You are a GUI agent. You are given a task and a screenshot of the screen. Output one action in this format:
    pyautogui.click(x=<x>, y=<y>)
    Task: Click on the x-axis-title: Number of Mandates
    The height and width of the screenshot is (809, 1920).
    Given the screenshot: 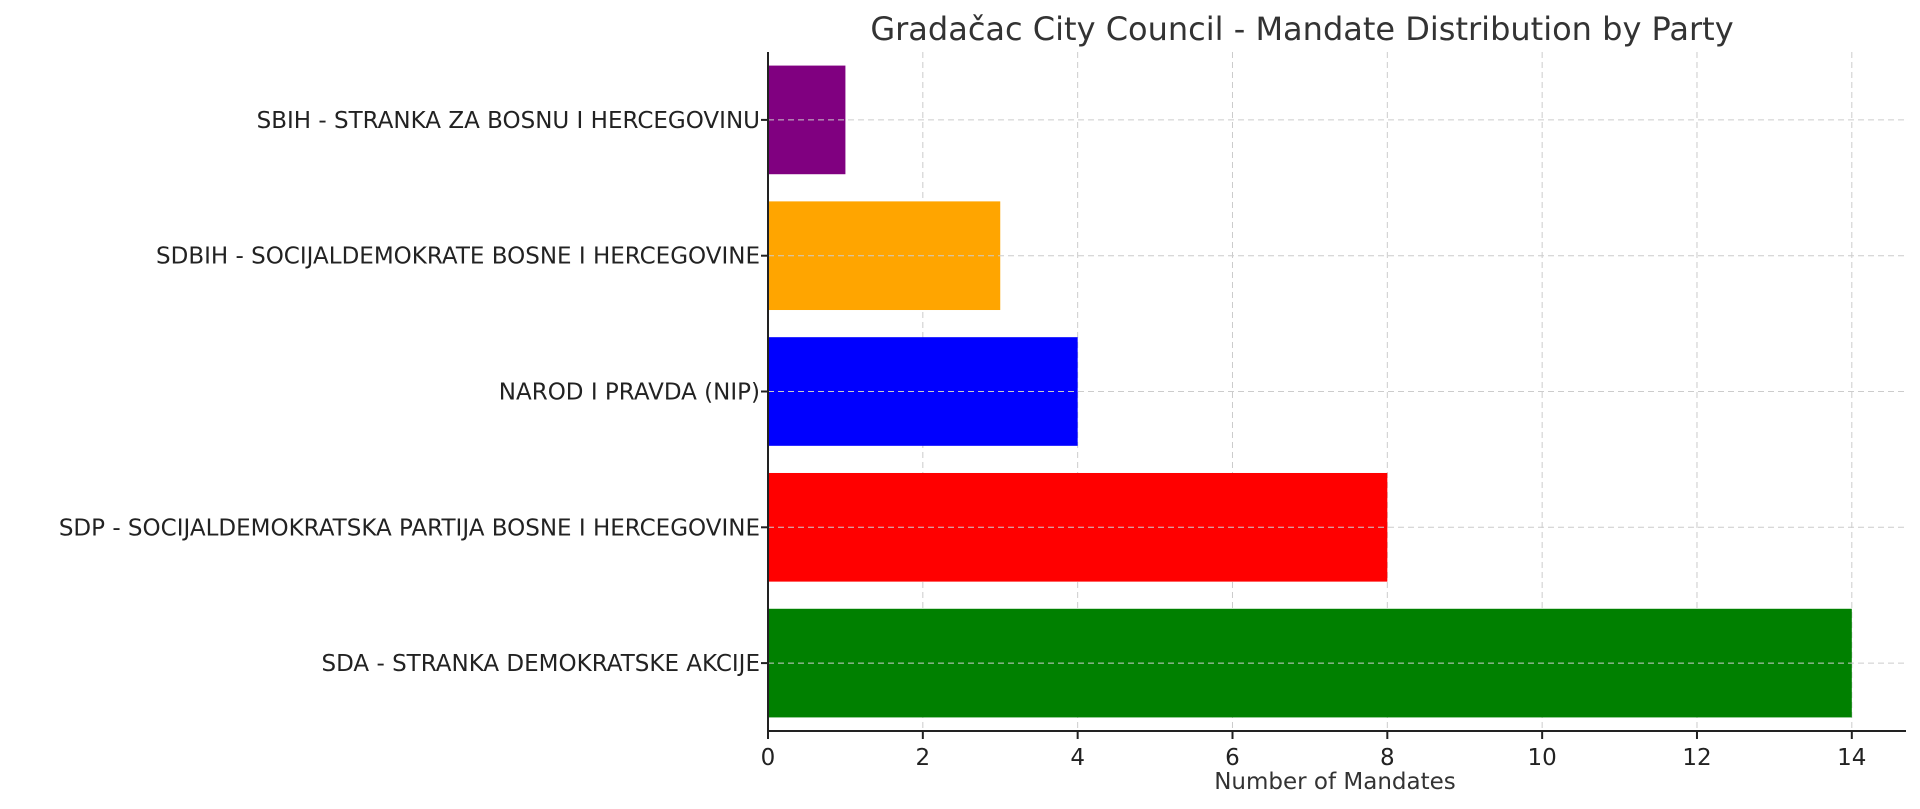 What is the action you would take?
    pyautogui.click(x=1335, y=782)
    